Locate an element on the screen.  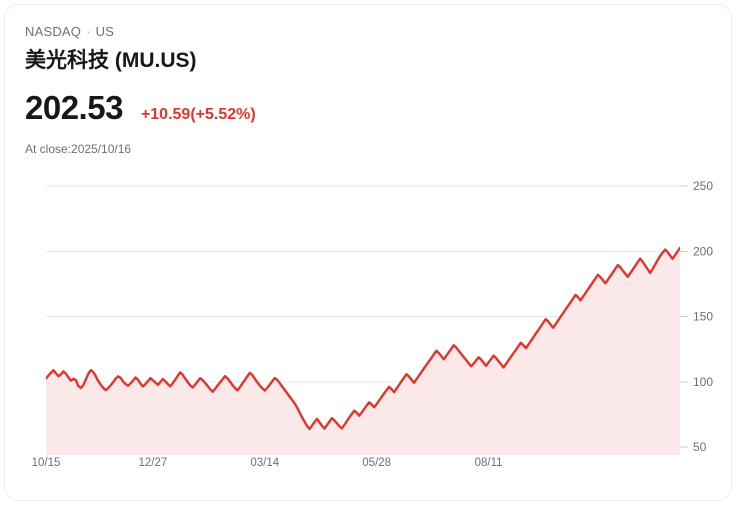
y-tick-label: 250 is located at coordinates (703, 186).